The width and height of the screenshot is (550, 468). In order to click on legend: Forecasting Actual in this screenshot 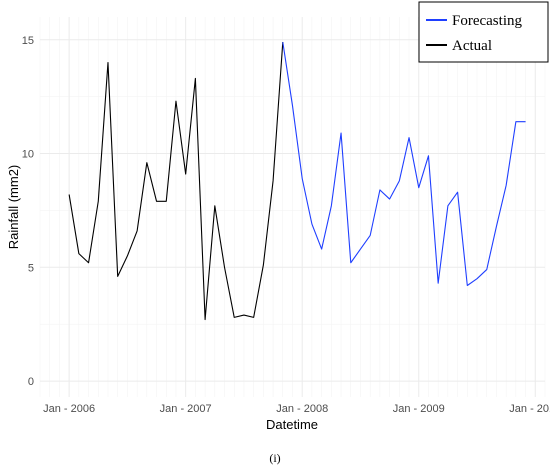, I will do `click(483, 32)`.